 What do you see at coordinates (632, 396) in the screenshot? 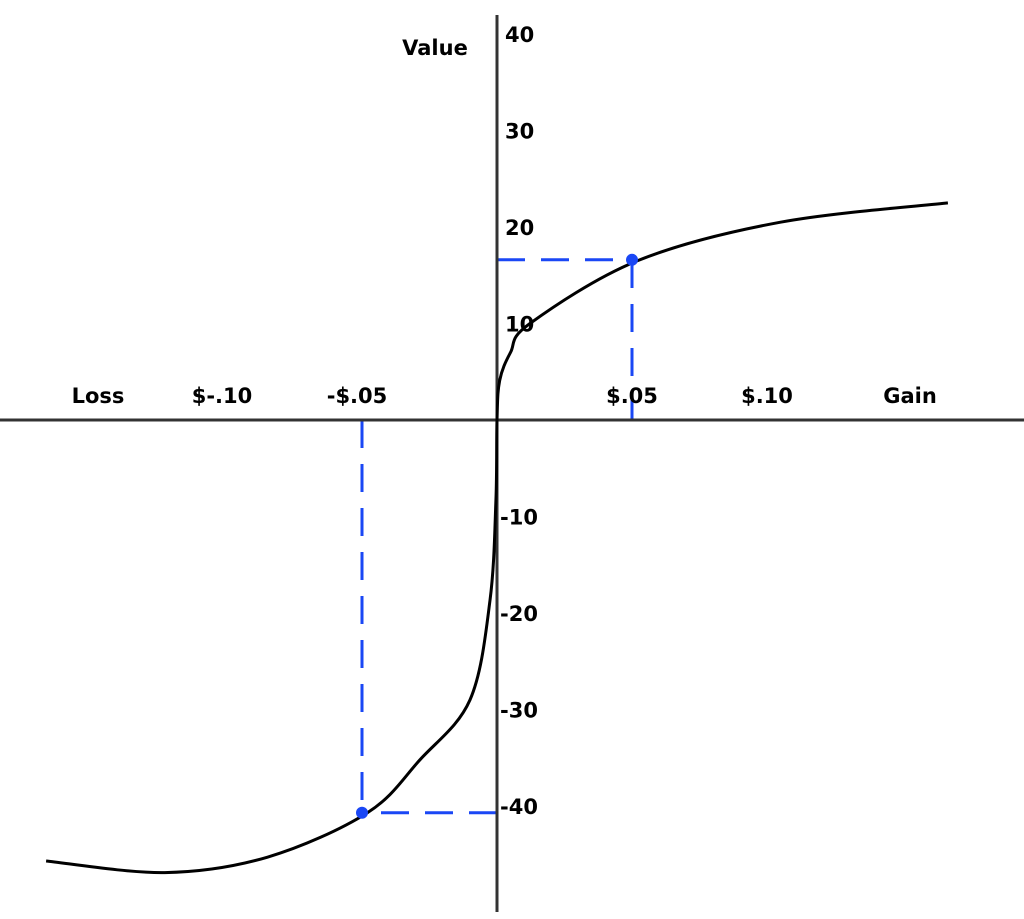
I see `x-tick-label: $.05` at bounding box center [632, 396].